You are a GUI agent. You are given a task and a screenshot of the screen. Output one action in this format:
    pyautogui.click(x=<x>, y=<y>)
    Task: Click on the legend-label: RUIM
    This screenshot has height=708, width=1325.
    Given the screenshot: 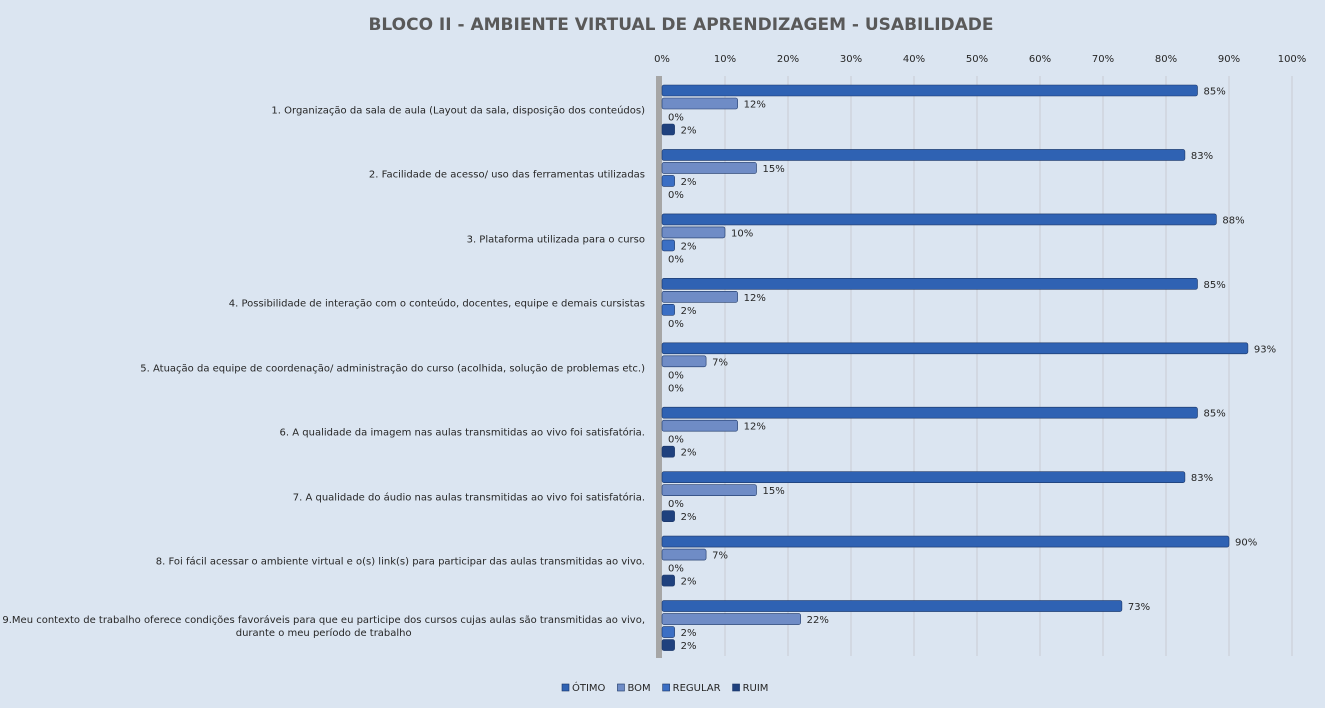 What is the action you would take?
    pyautogui.click(x=756, y=688)
    